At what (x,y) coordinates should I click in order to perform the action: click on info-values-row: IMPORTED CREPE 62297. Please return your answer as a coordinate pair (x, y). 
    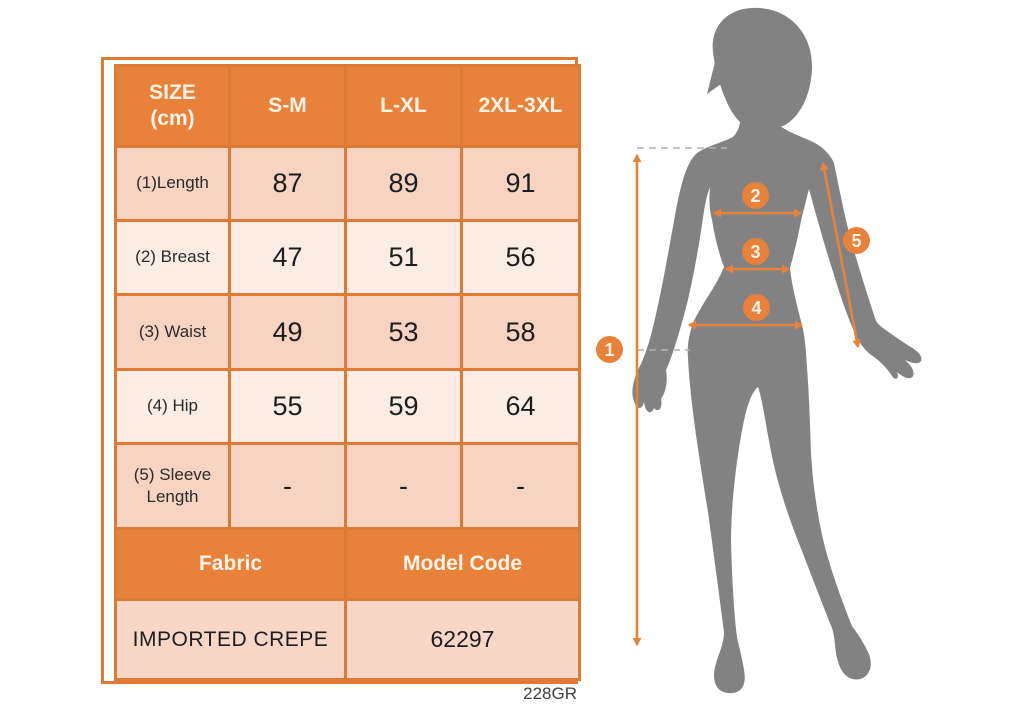
    Looking at the image, I should click on (347, 639).